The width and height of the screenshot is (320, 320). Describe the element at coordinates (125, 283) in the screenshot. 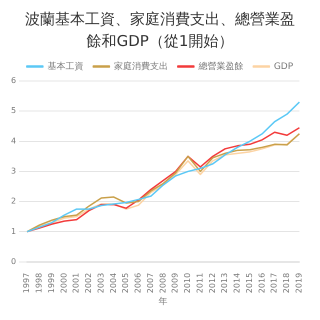

I see `x-tick-label: 2005` at that location.